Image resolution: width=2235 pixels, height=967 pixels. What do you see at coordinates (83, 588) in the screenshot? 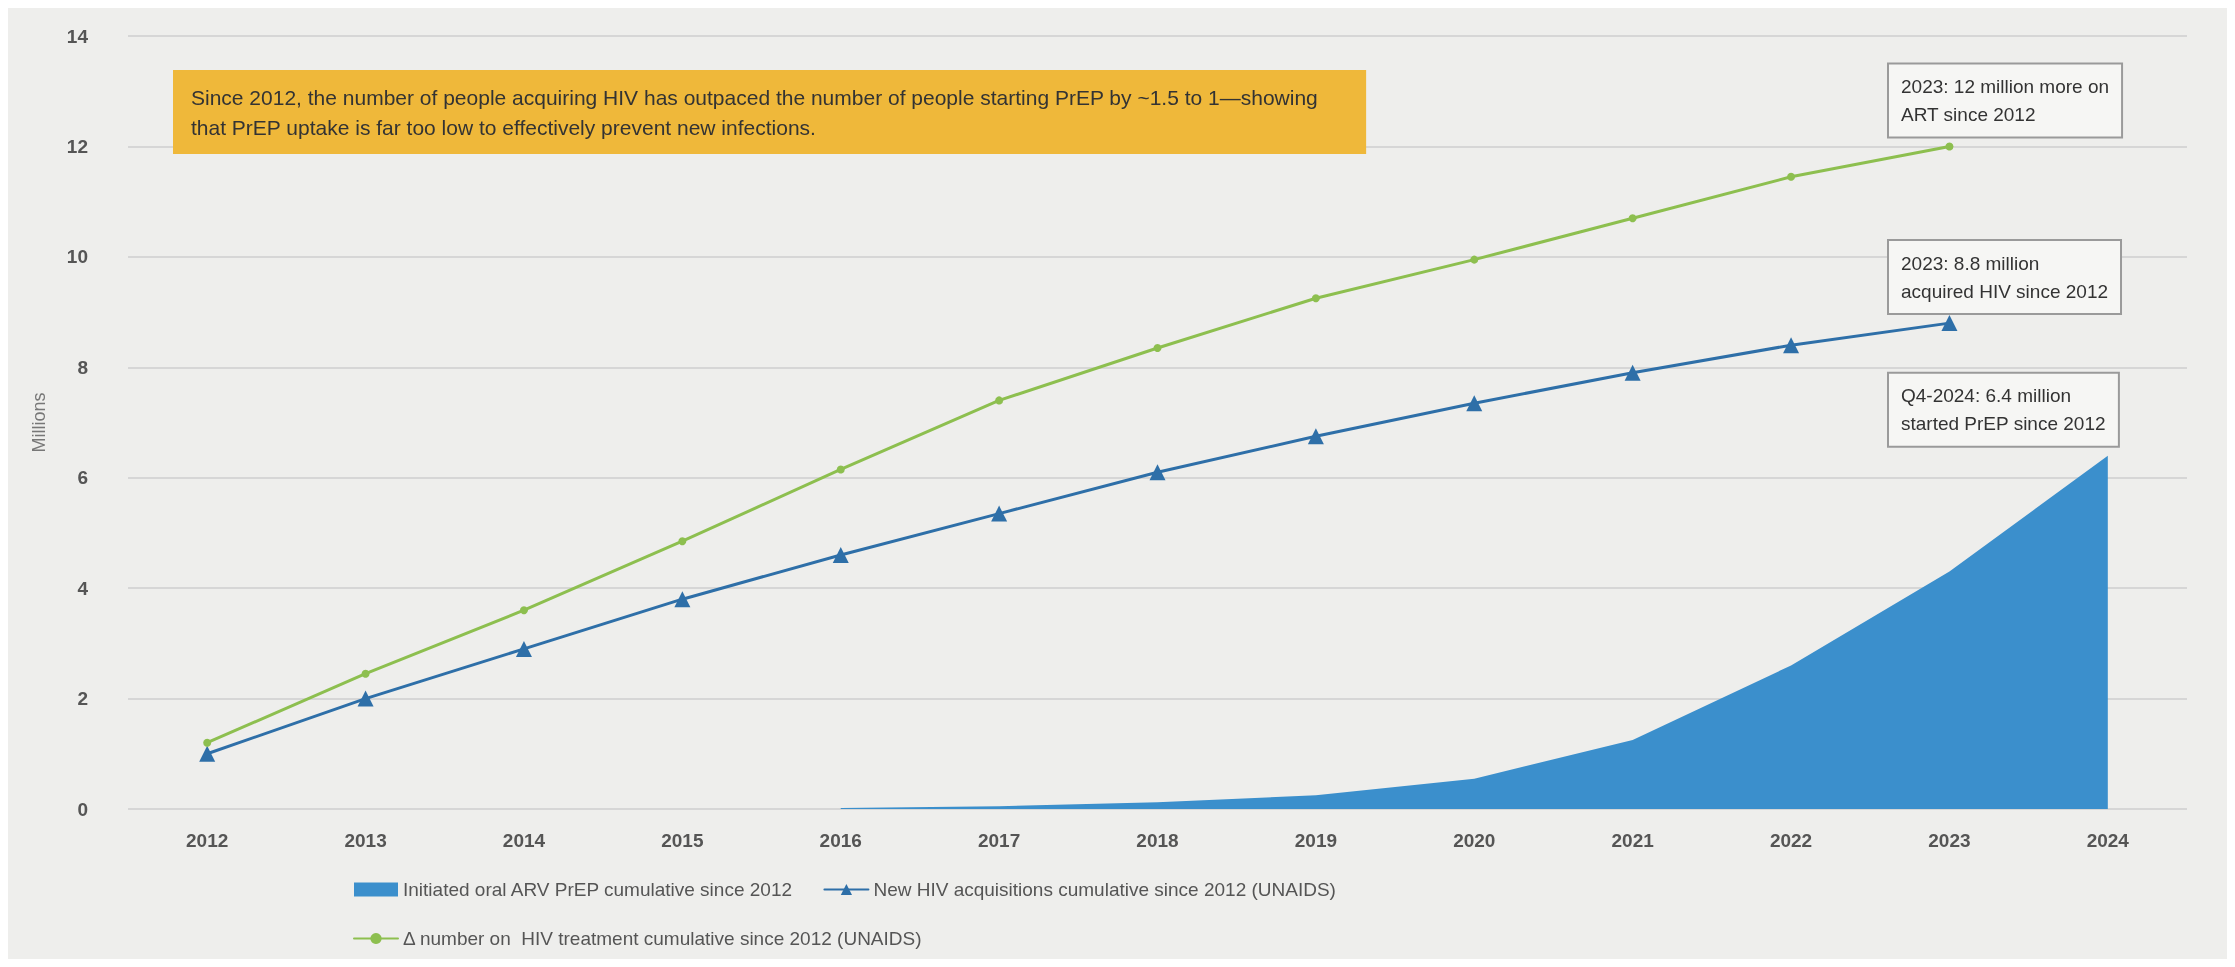
I see `y-tick-label: 4` at bounding box center [83, 588].